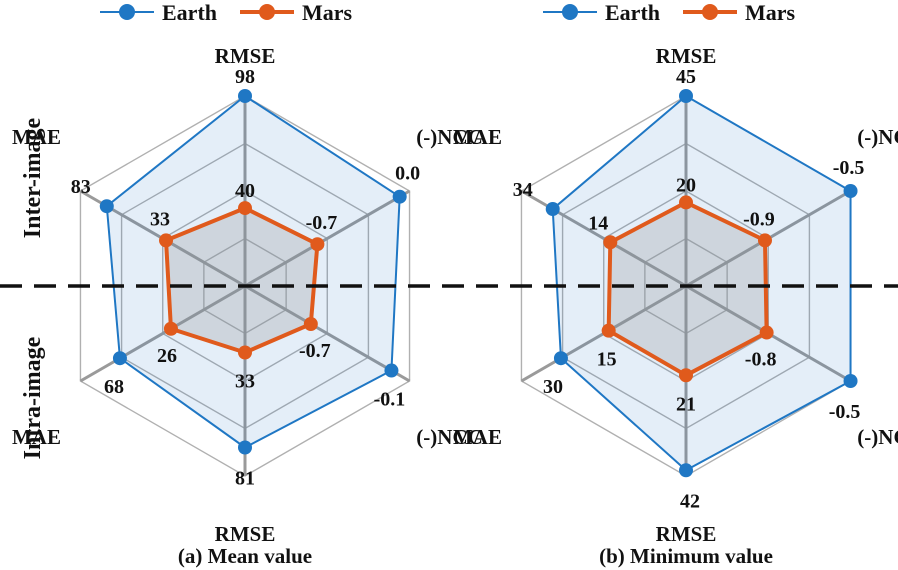 The width and height of the screenshot is (898, 570). Describe the element at coordinates (245, 191) in the screenshot. I see `data-label-mars: 40` at that location.